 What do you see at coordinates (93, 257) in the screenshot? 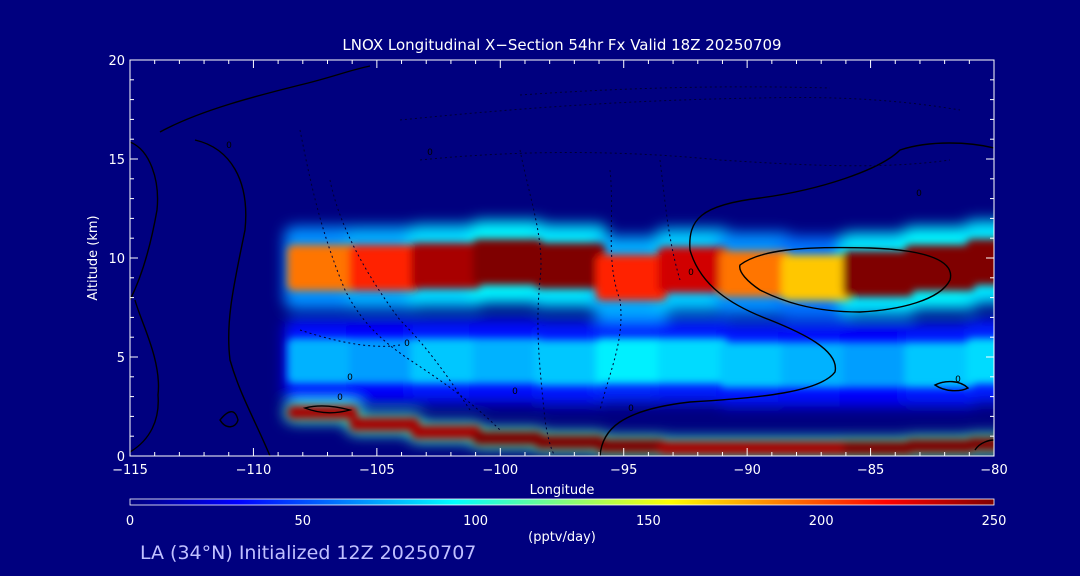
I see `y-axis-label: Altitude (km)` at bounding box center [93, 257].